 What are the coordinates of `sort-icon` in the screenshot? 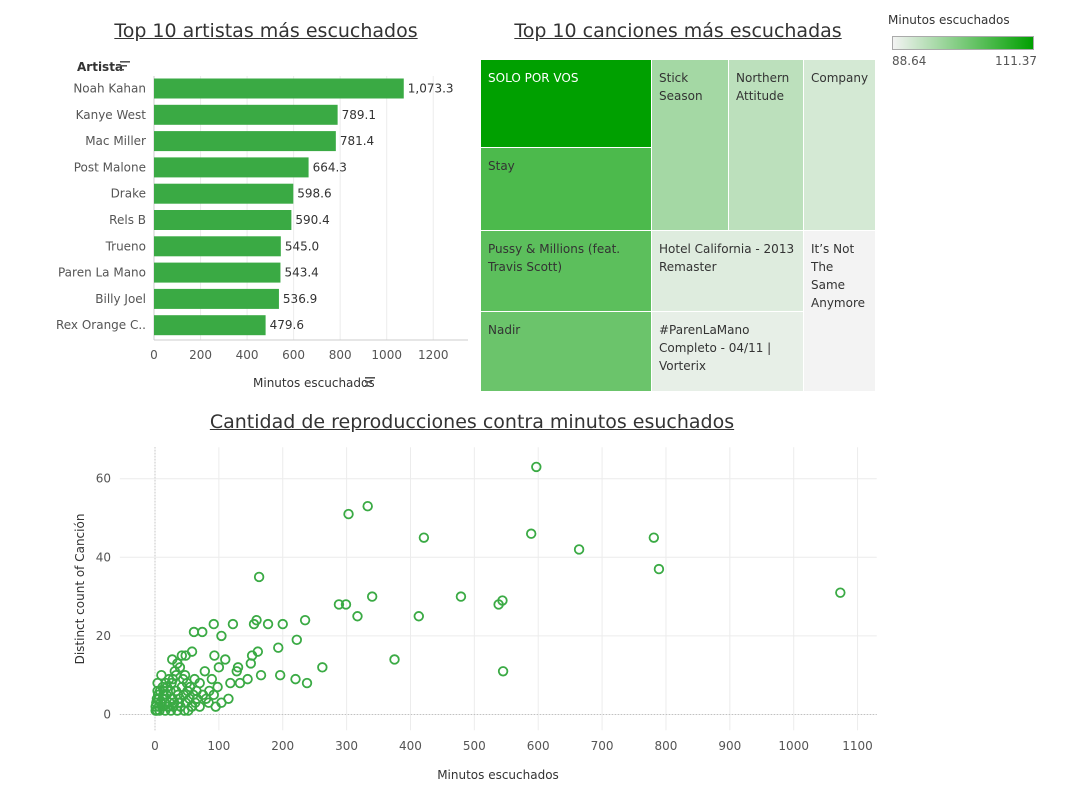 It's located at (125, 66).